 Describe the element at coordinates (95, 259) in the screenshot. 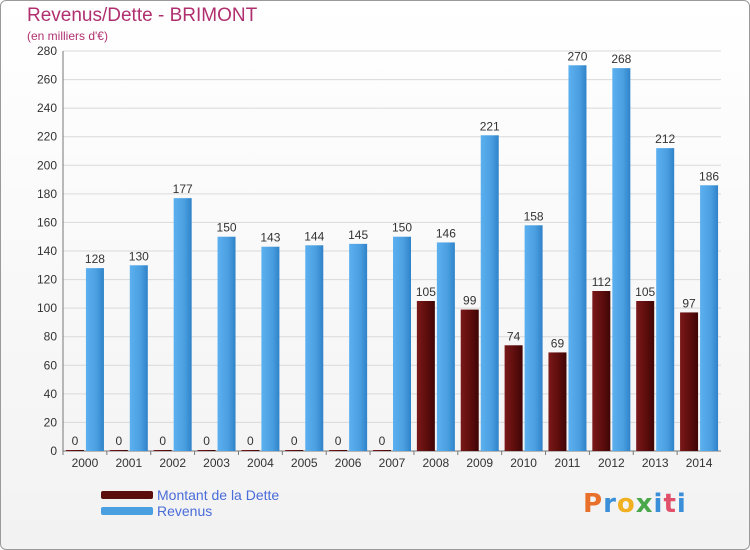

I see `data-label-revenus: 128` at that location.